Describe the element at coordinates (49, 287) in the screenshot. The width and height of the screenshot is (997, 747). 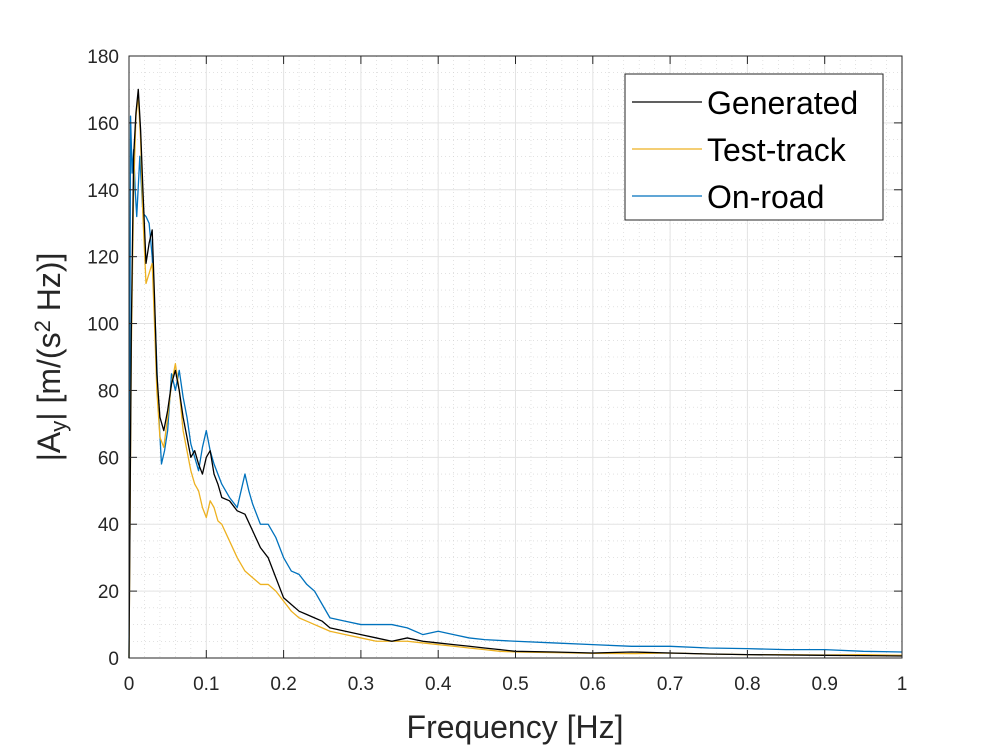
I see `y-axis-title-suffix: Hz)]` at that location.